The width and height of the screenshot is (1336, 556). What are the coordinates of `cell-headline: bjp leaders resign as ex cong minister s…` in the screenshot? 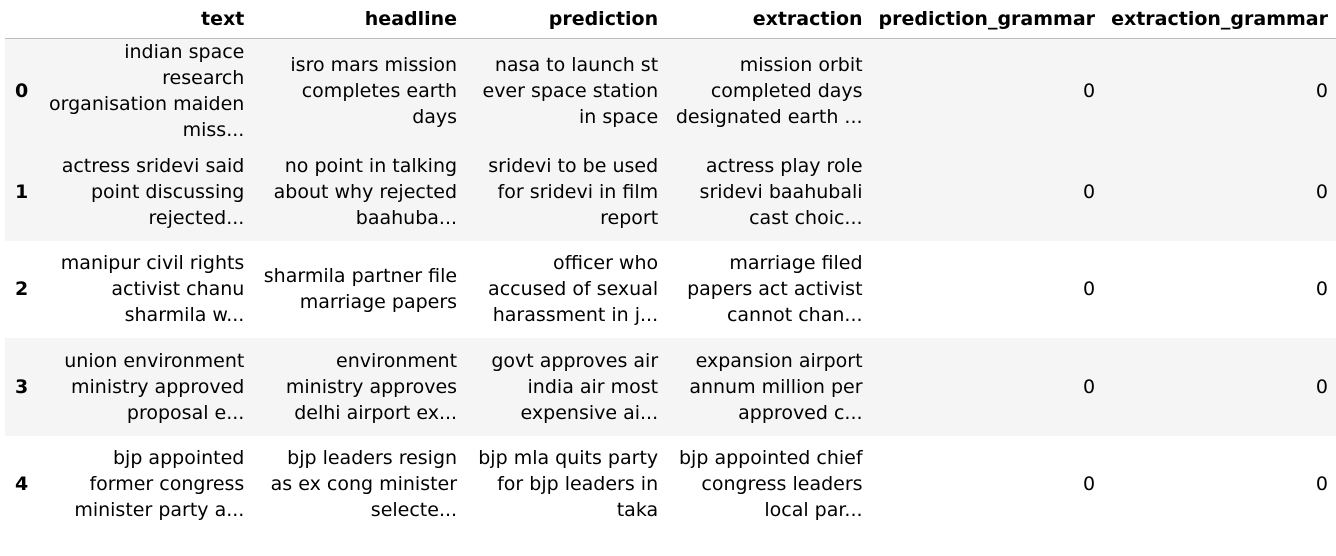 It's located at (358, 485).